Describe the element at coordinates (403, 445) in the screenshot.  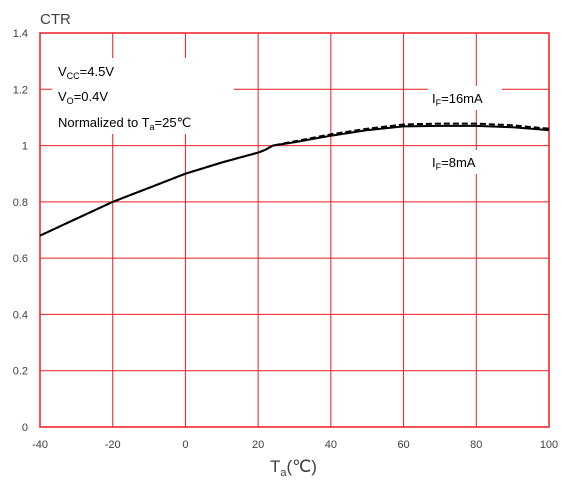
I see `x-tick-label: 60` at that location.